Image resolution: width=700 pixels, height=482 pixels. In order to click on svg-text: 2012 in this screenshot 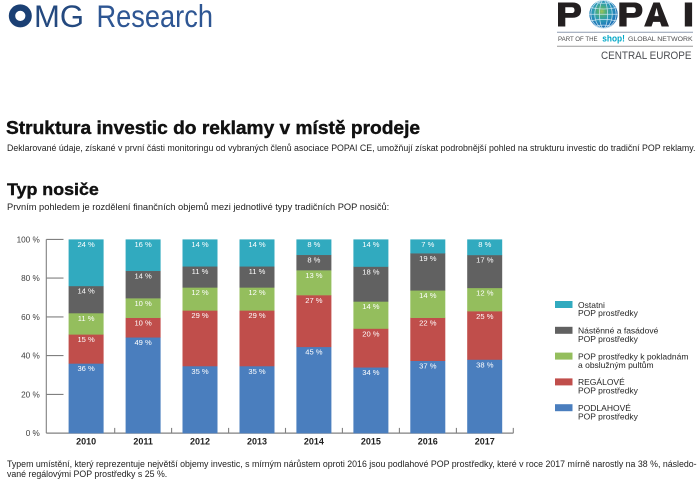, I will do `click(200, 442)`.